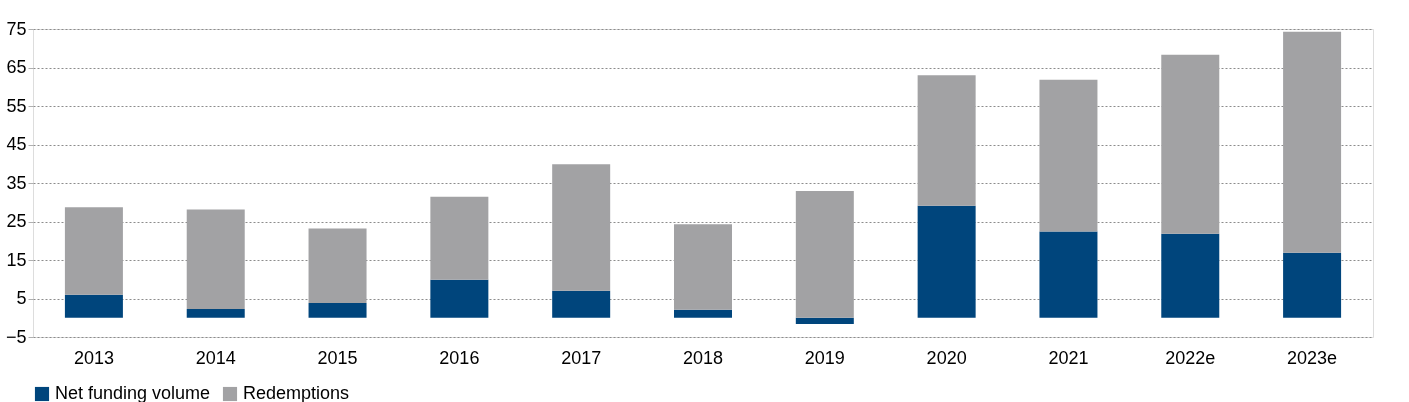  What do you see at coordinates (215, 357) in the screenshot?
I see `x-tick-label: 2014` at bounding box center [215, 357].